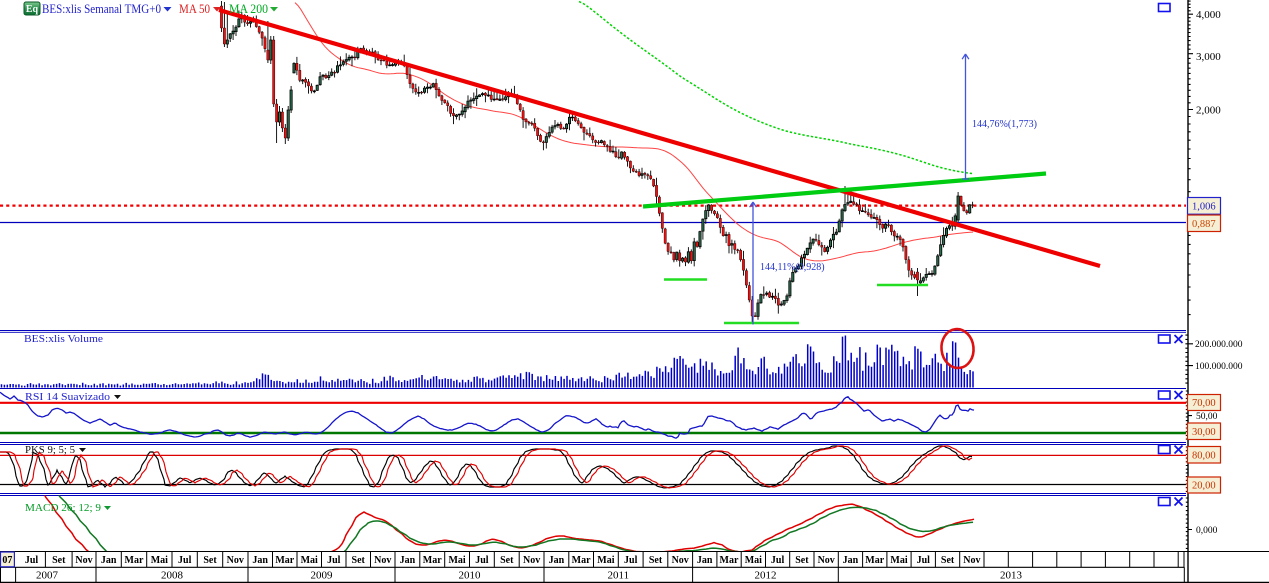 Image resolution: width=1269 pixels, height=583 pixels. What do you see at coordinates (1208, 15) in the screenshot?
I see `svg-text: 4,000` at bounding box center [1208, 15].